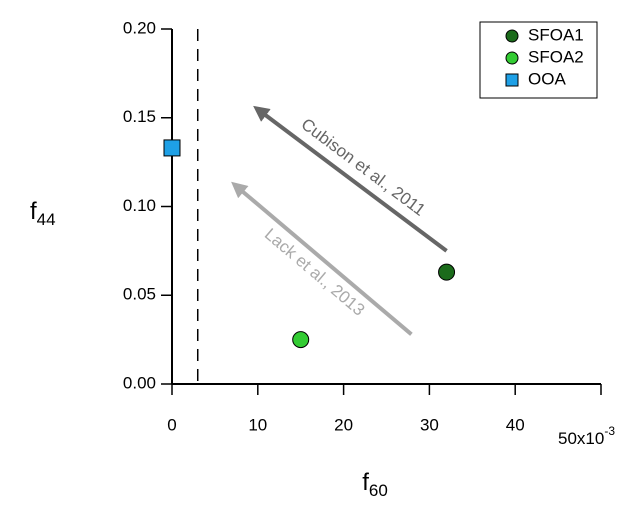 Image resolution: width=643 pixels, height=509 pixels. Describe the element at coordinates (139, 205) in the screenshot. I see `y-tick-label: 0.10` at that location.